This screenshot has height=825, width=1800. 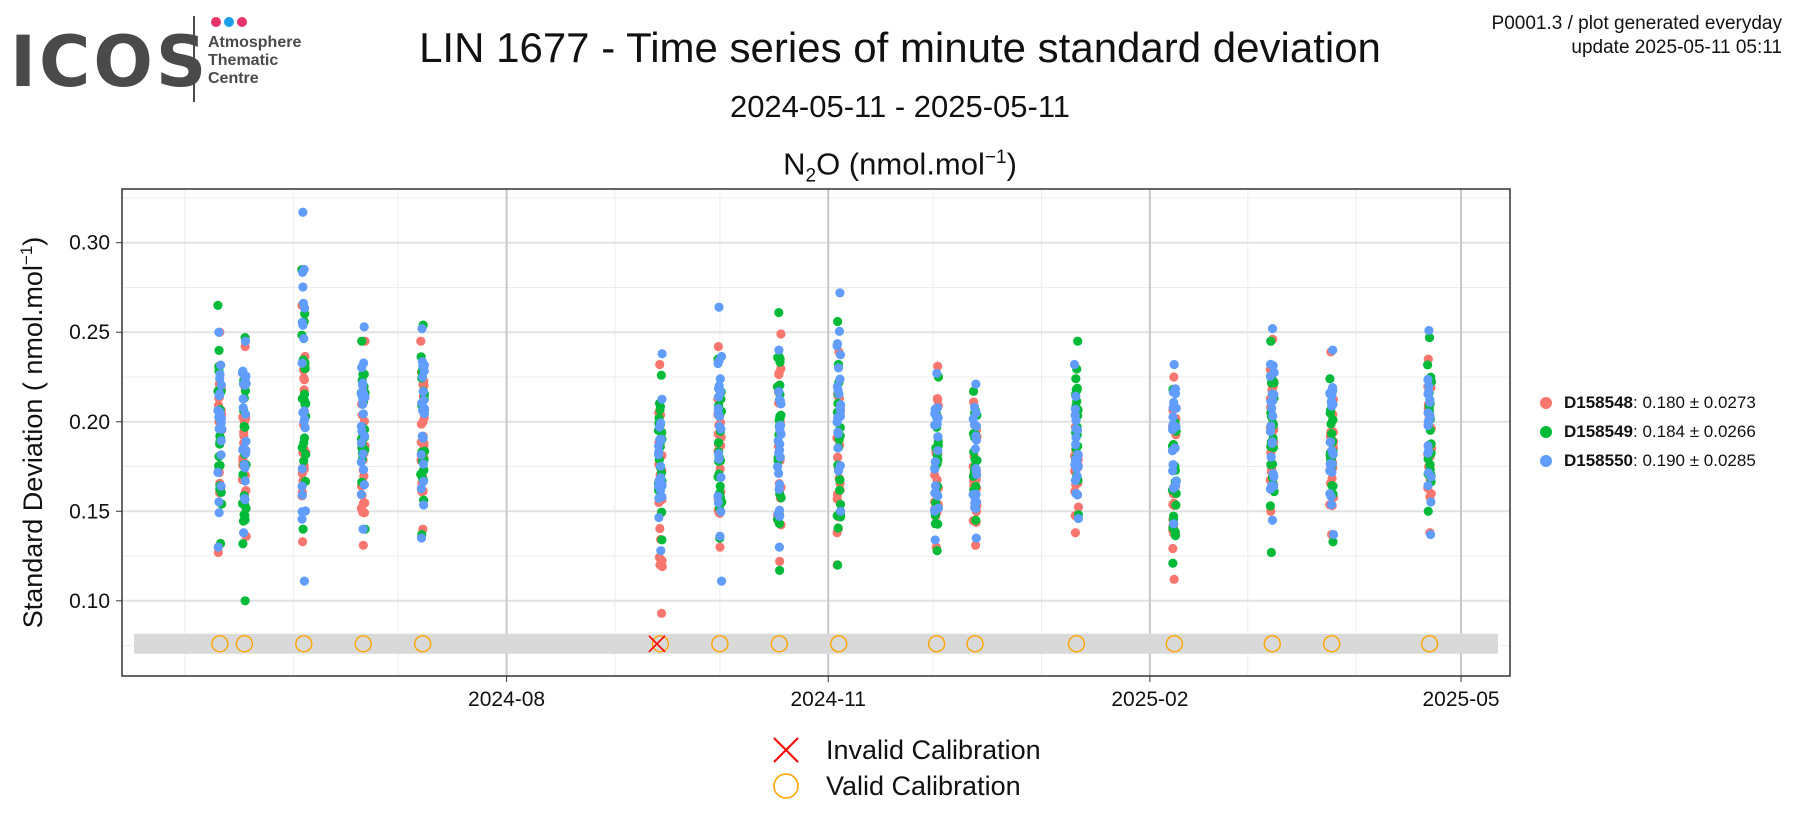 What do you see at coordinates (1729, 402) in the screenshot?
I see `legend-sd-d158548: 0.0273` at bounding box center [1729, 402].